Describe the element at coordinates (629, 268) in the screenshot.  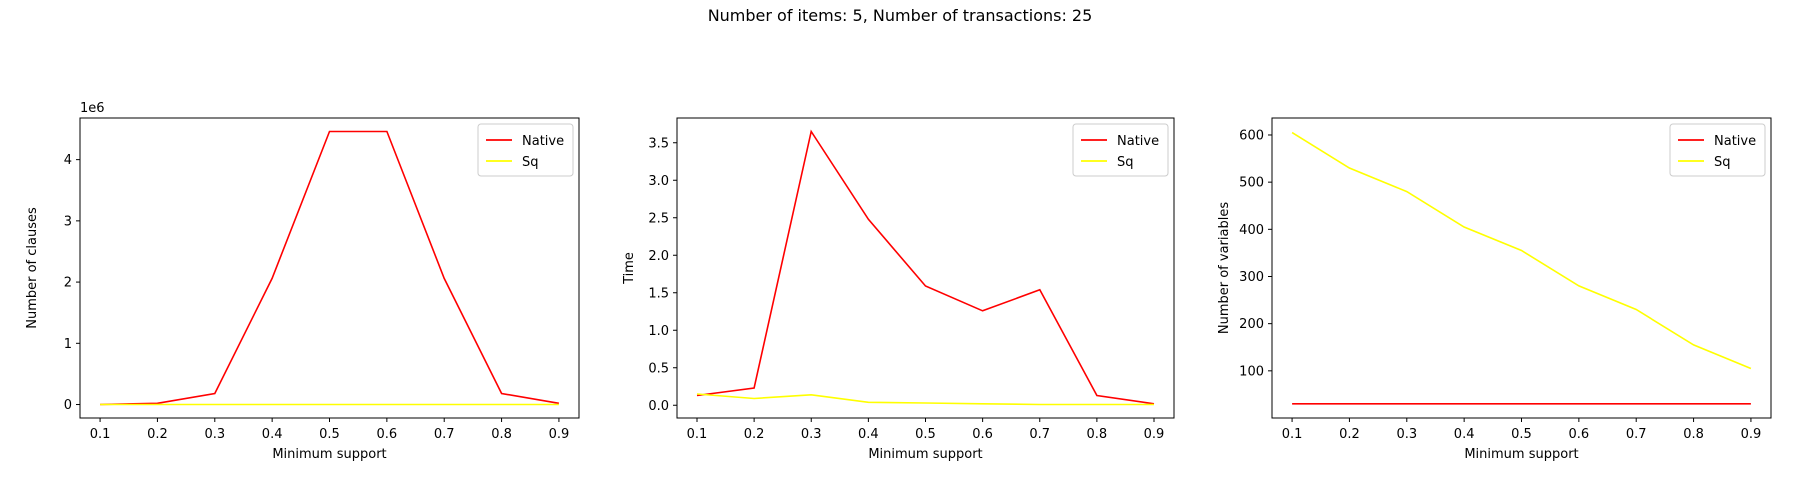
I see `y-axis-label: Time` at that location.